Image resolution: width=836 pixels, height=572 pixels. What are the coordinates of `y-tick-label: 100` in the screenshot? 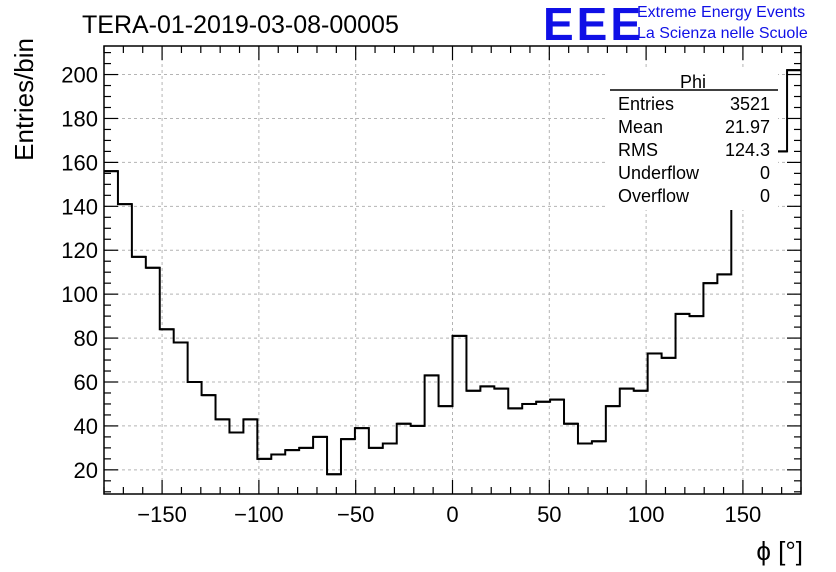 It's located at (79, 294).